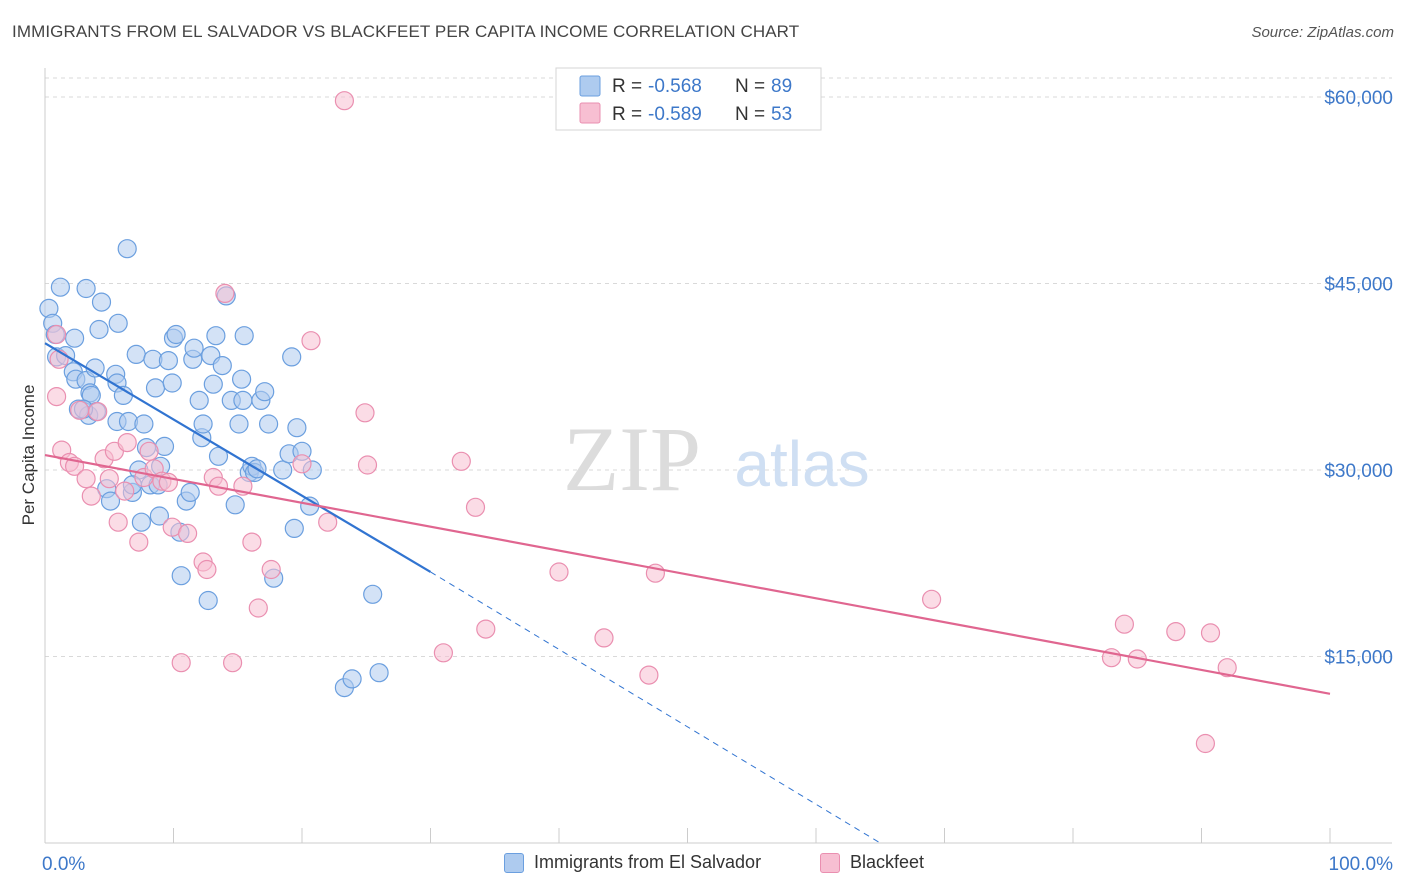 Image resolution: width=1406 pixels, height=892 pixels. I want to click on legend-r-label-1: R =, so click(627, 86).